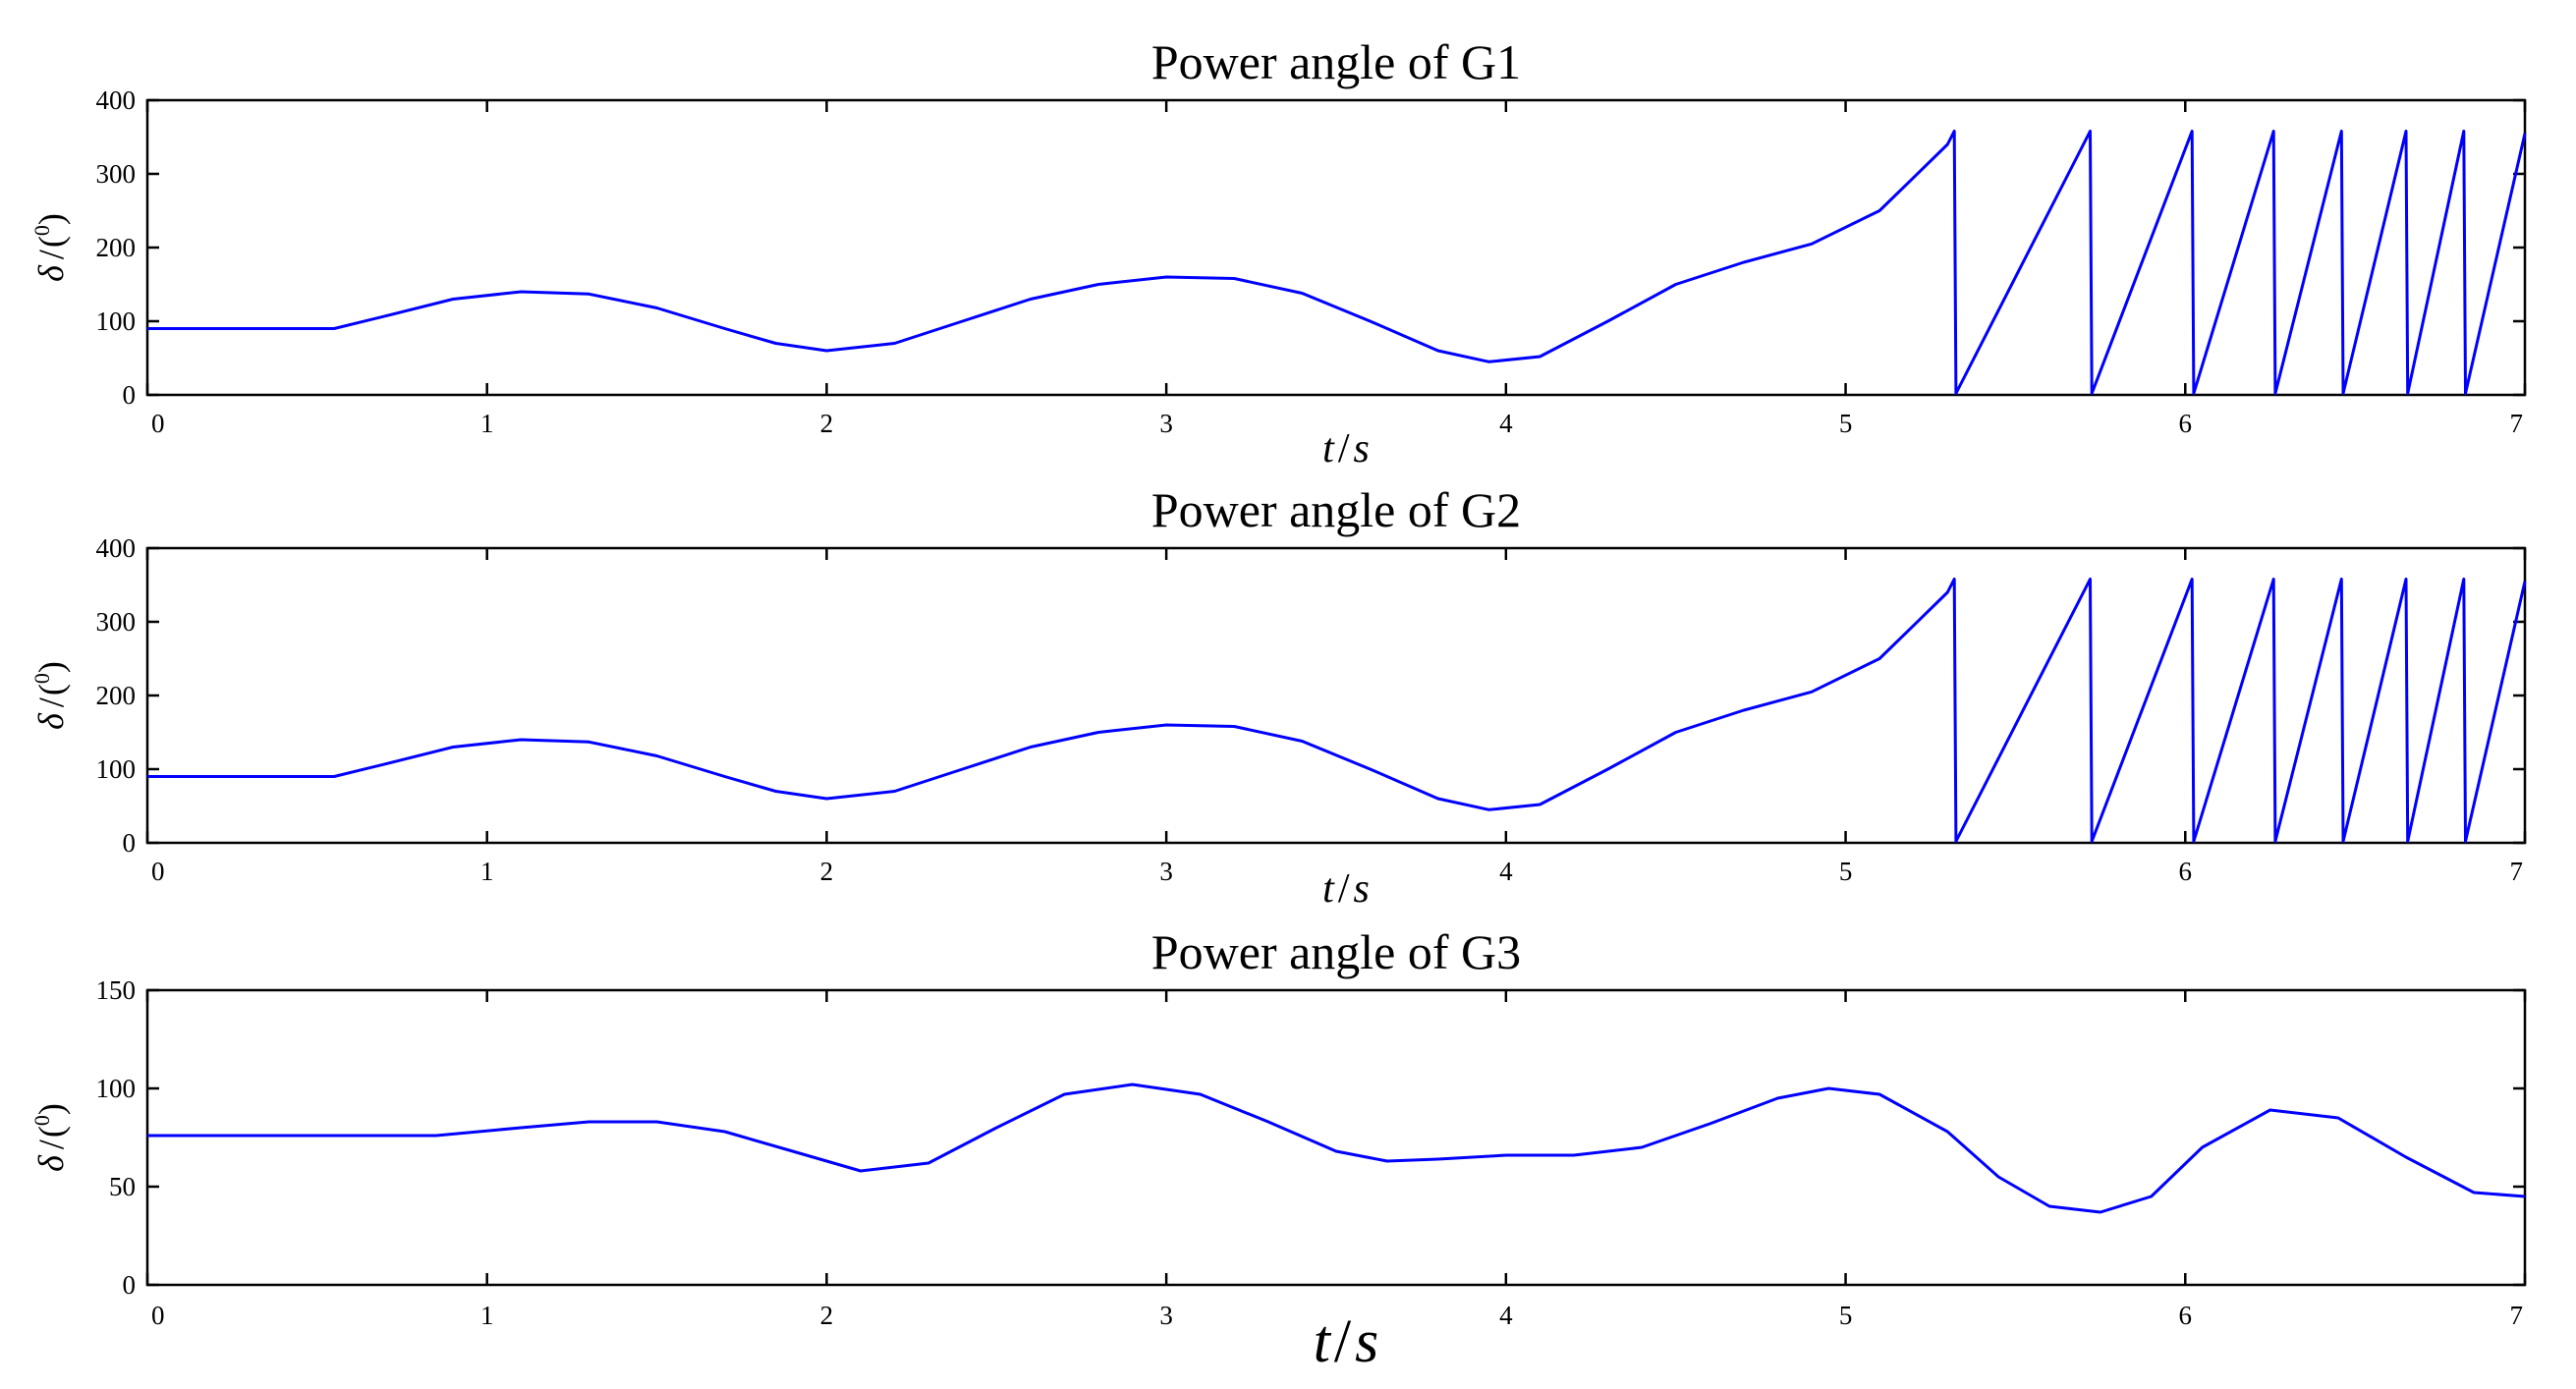 This screenshot has height=1389, width=2576. I want to click on series-line, so click(1336, 1148).